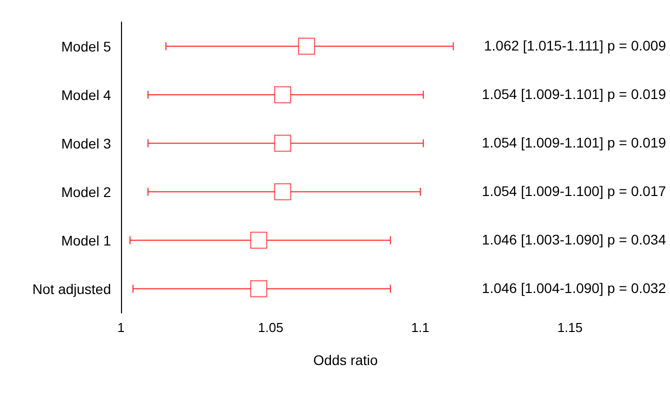 The image size is (670, 395). Describe the element at coordinates (86, 143) in the screenshot. I see `y-tick-label: Model 3` at that location.